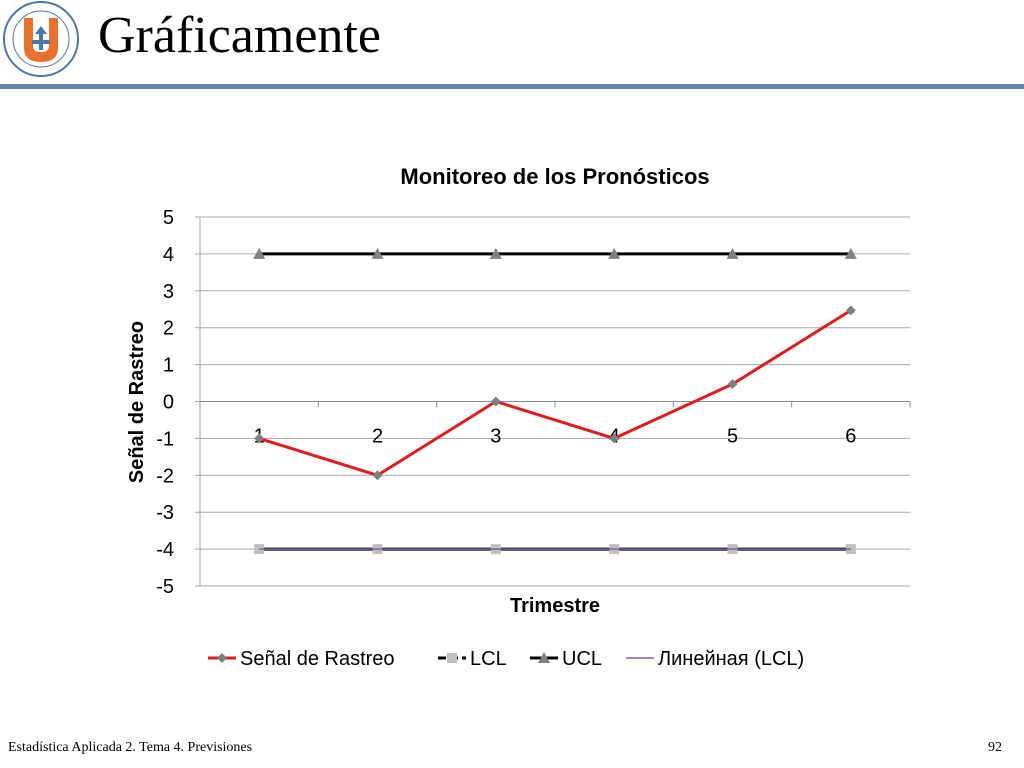 The height and width of the screenshot is (768, 1024). Describe the element at coordinates (731, 659) in the screenshot. I see `legend-label: Линейная (LCL)` at that location.